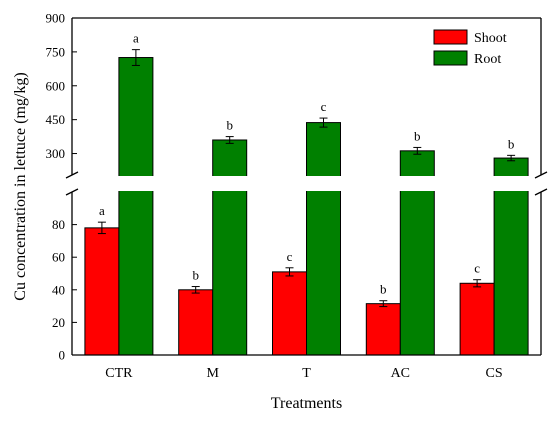 This screenshot has height=422, width=550. What do you see at coordinates (102, 210) in the screenshot?
I see `shoot-significance-ctr: a` at bounding box center [102, 210].